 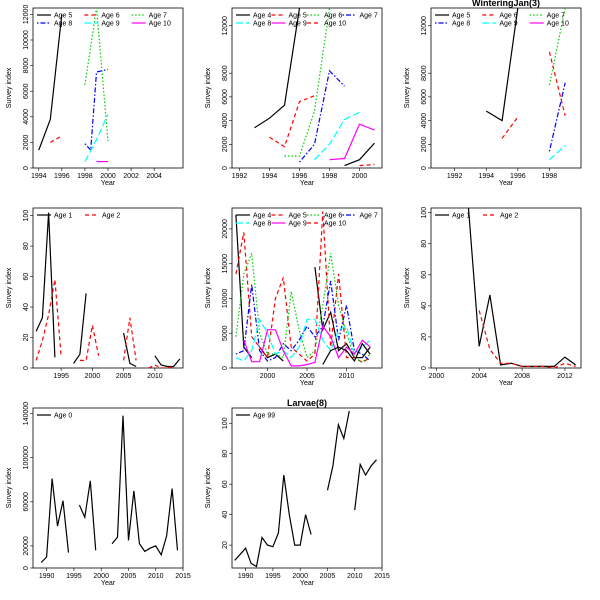 I want to click on x-tick-label: 2010, so click(x=347, y=376).